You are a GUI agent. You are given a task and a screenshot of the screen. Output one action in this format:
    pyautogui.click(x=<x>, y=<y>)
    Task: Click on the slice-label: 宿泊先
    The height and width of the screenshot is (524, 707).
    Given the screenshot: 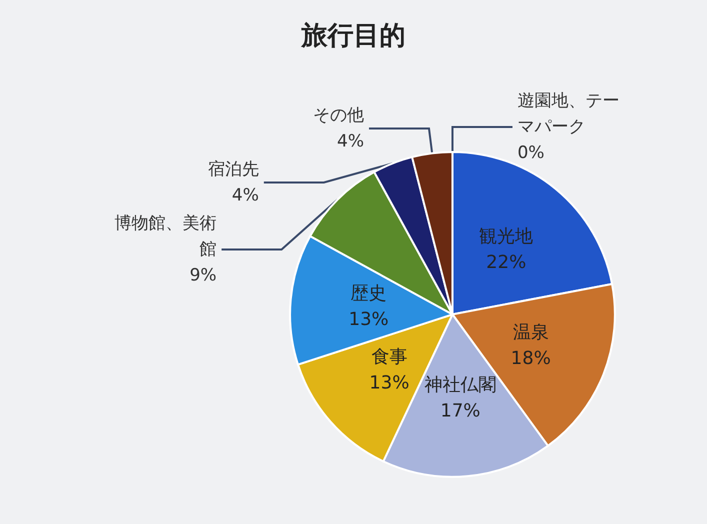 What is the action you would take?
    pyautogui.click(x=233, y=169)
    